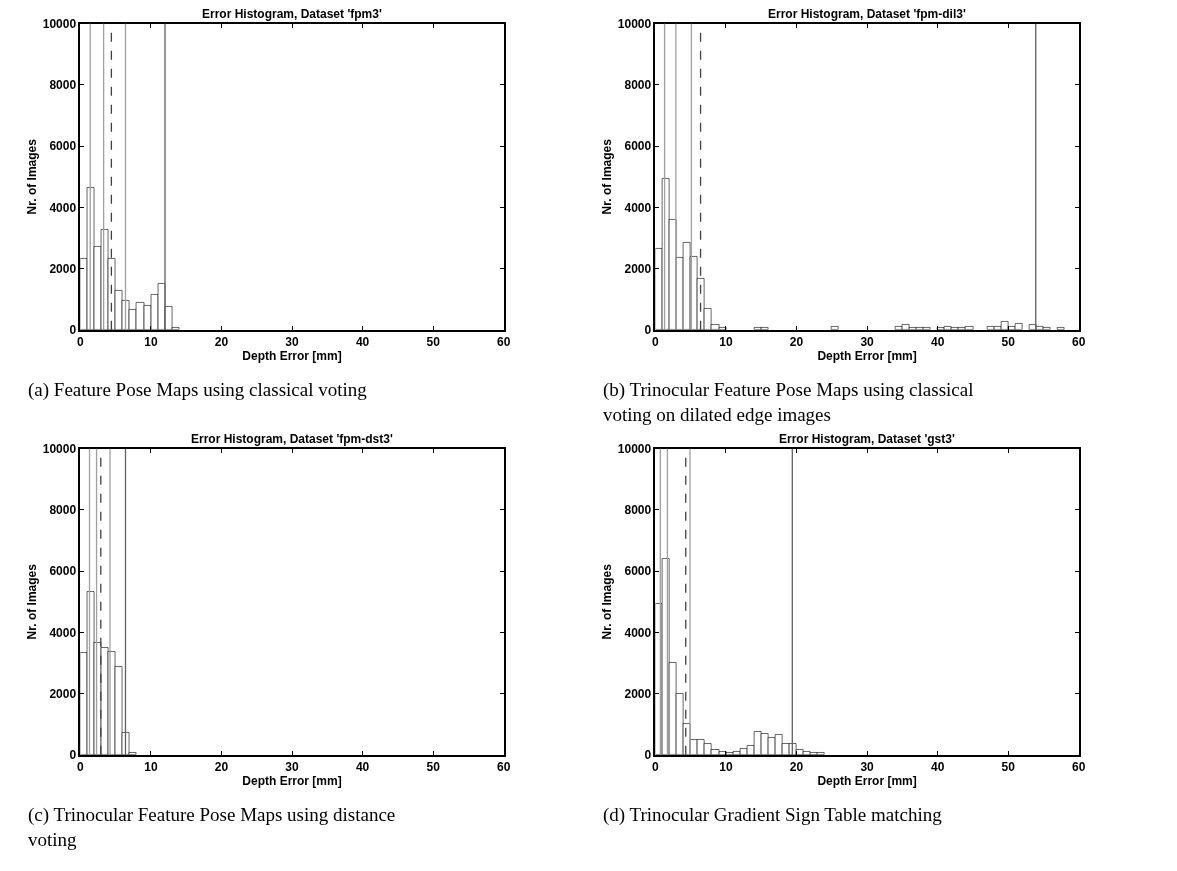 This screenshot has width=1177, height=871. What do you see at coordinates (867, 14) in the screenshot?
I see `chart-title: Error Histogram, Dataset 'fpm-dil3'` at bounding box center [867, 14].